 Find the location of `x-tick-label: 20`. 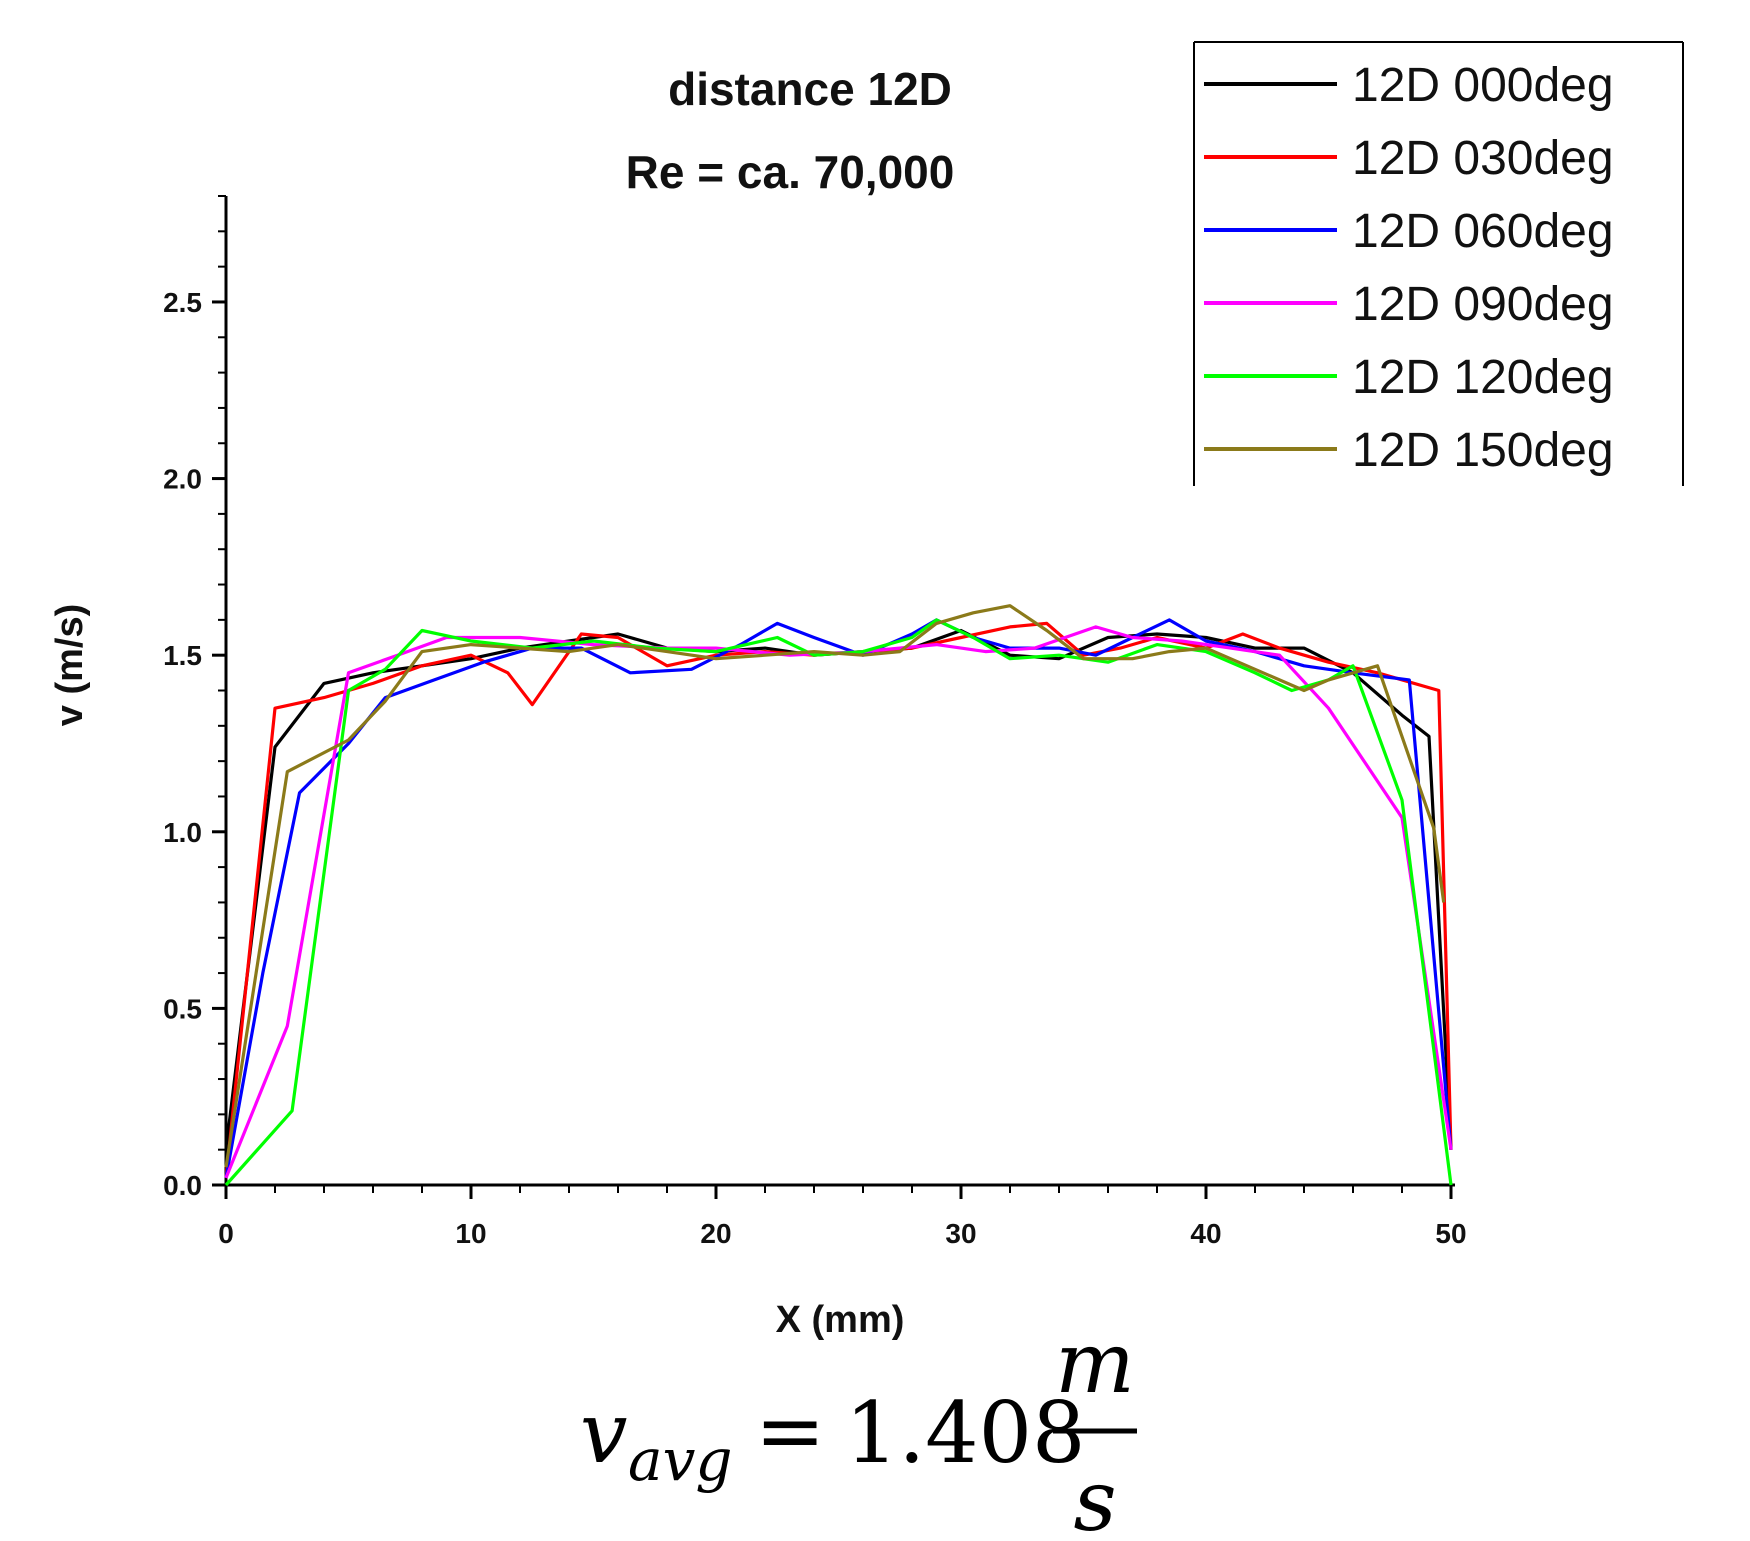

x-tick-label: 20 is located at coordinates (715, 1233).